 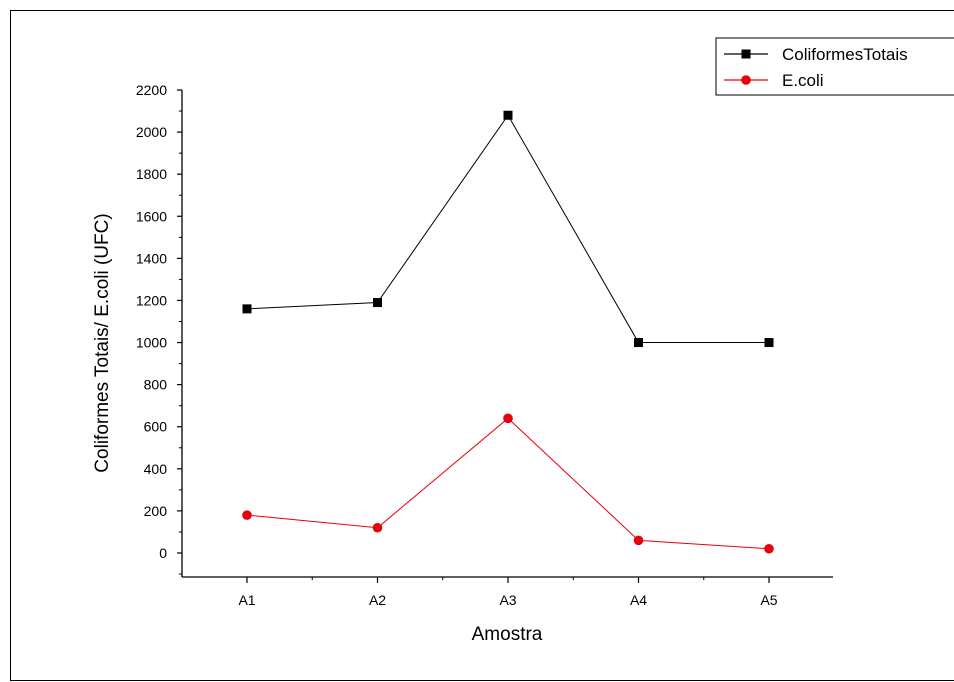 What do you see at coordinates (151, 343) in the screenshot?
I see `y-tick-label: 1000` at bounding box center [151, 343].